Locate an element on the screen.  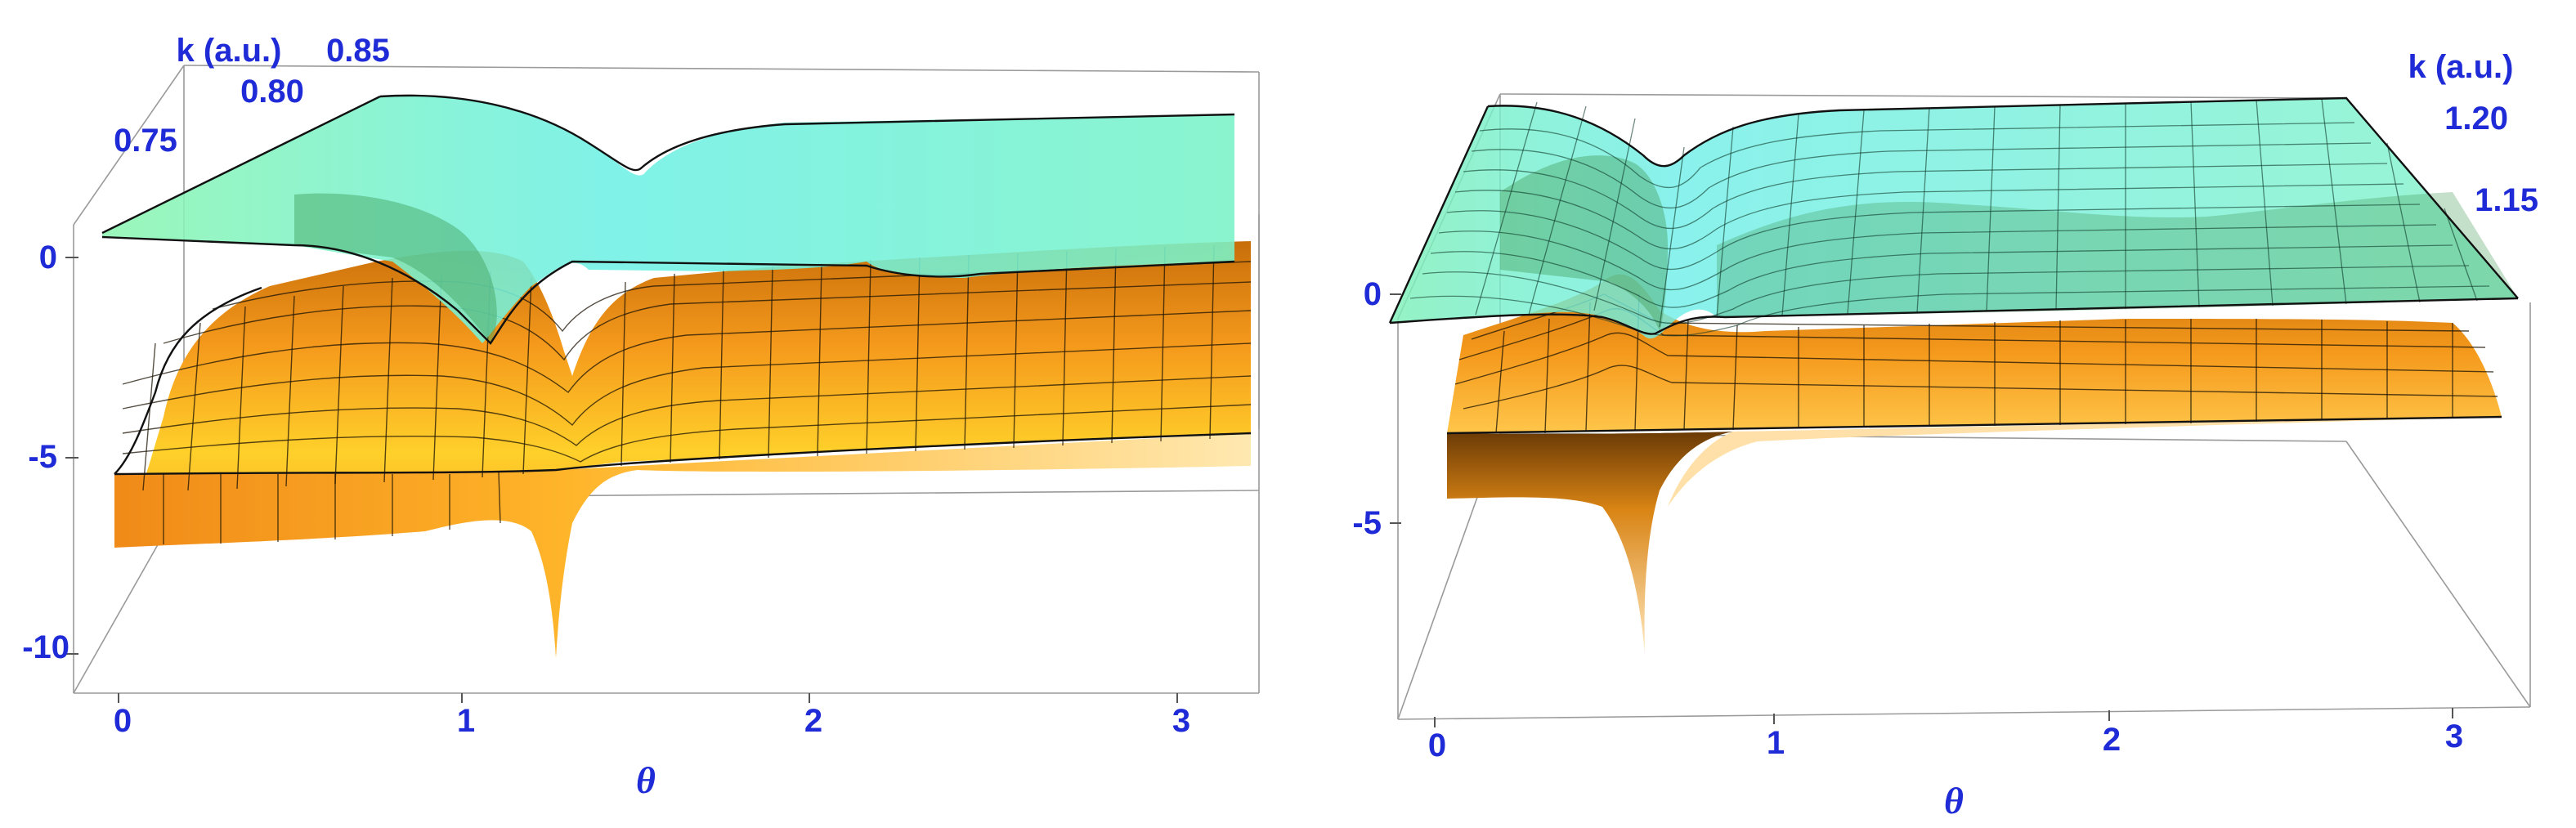
x-axis-left: 0 1 2 3 θ is located at coordinates (652, 747).